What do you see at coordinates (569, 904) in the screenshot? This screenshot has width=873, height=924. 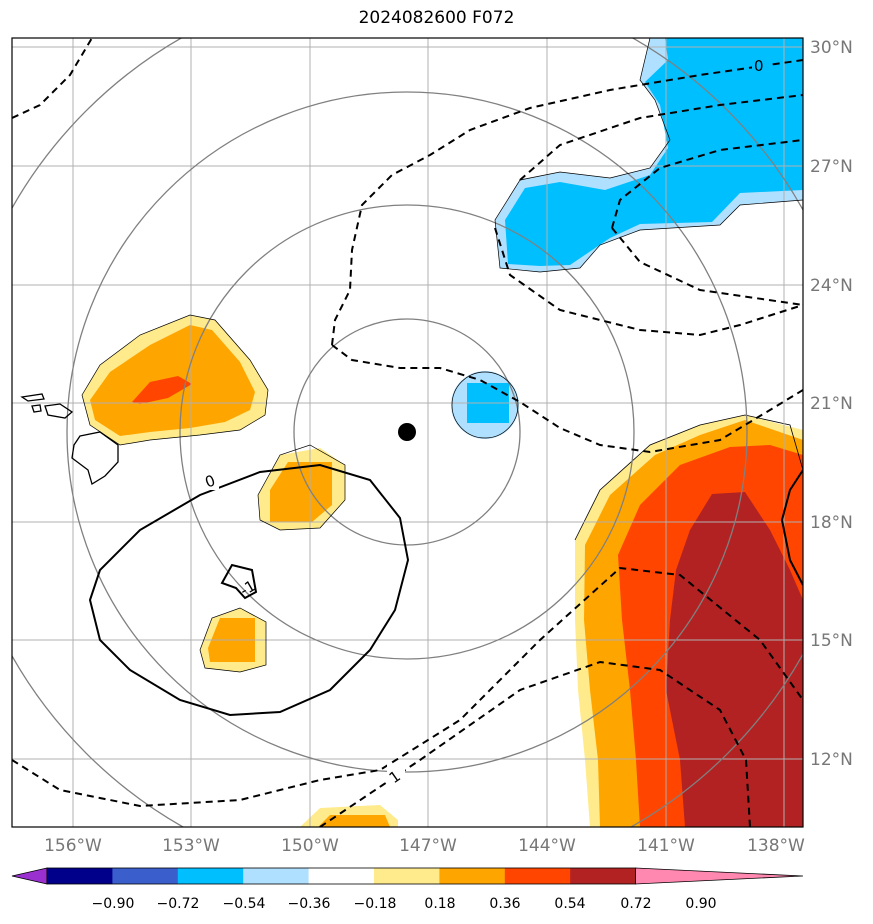 I see `colorbar-tick-7: 0.54` at bounding box center [569, 904].